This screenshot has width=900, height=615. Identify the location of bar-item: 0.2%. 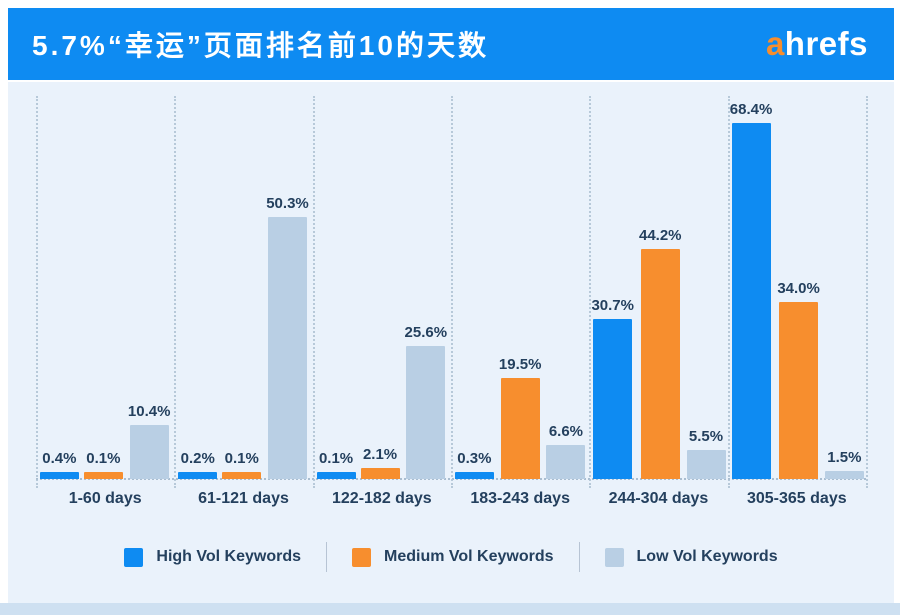
(198, 464).